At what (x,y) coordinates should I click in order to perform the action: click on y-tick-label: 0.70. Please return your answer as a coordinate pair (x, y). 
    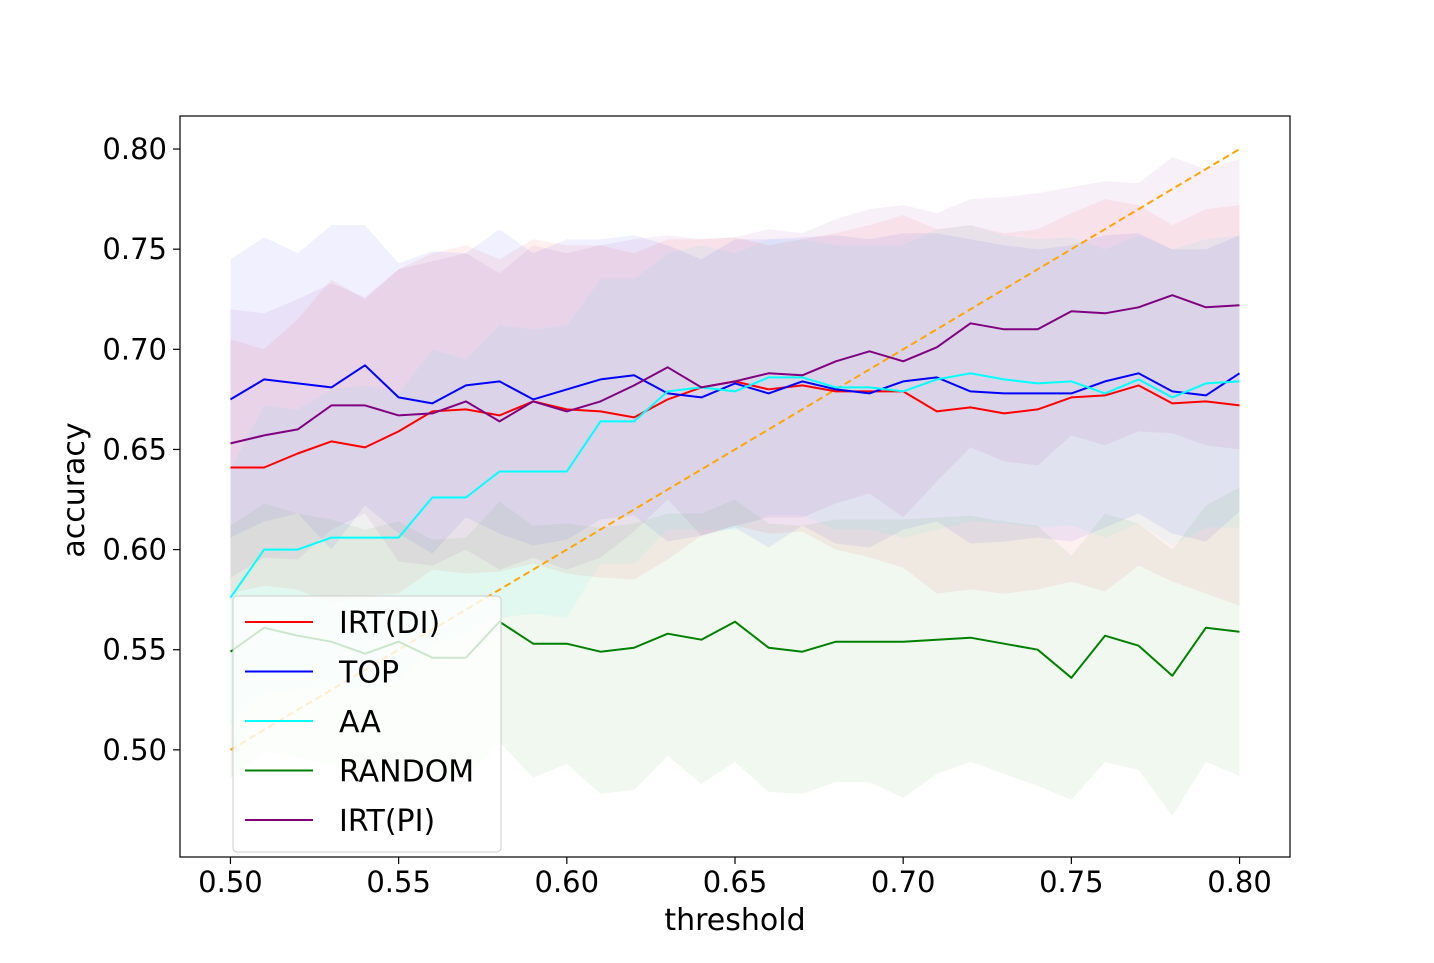
    Looking at the image, I should click on (134, 349).